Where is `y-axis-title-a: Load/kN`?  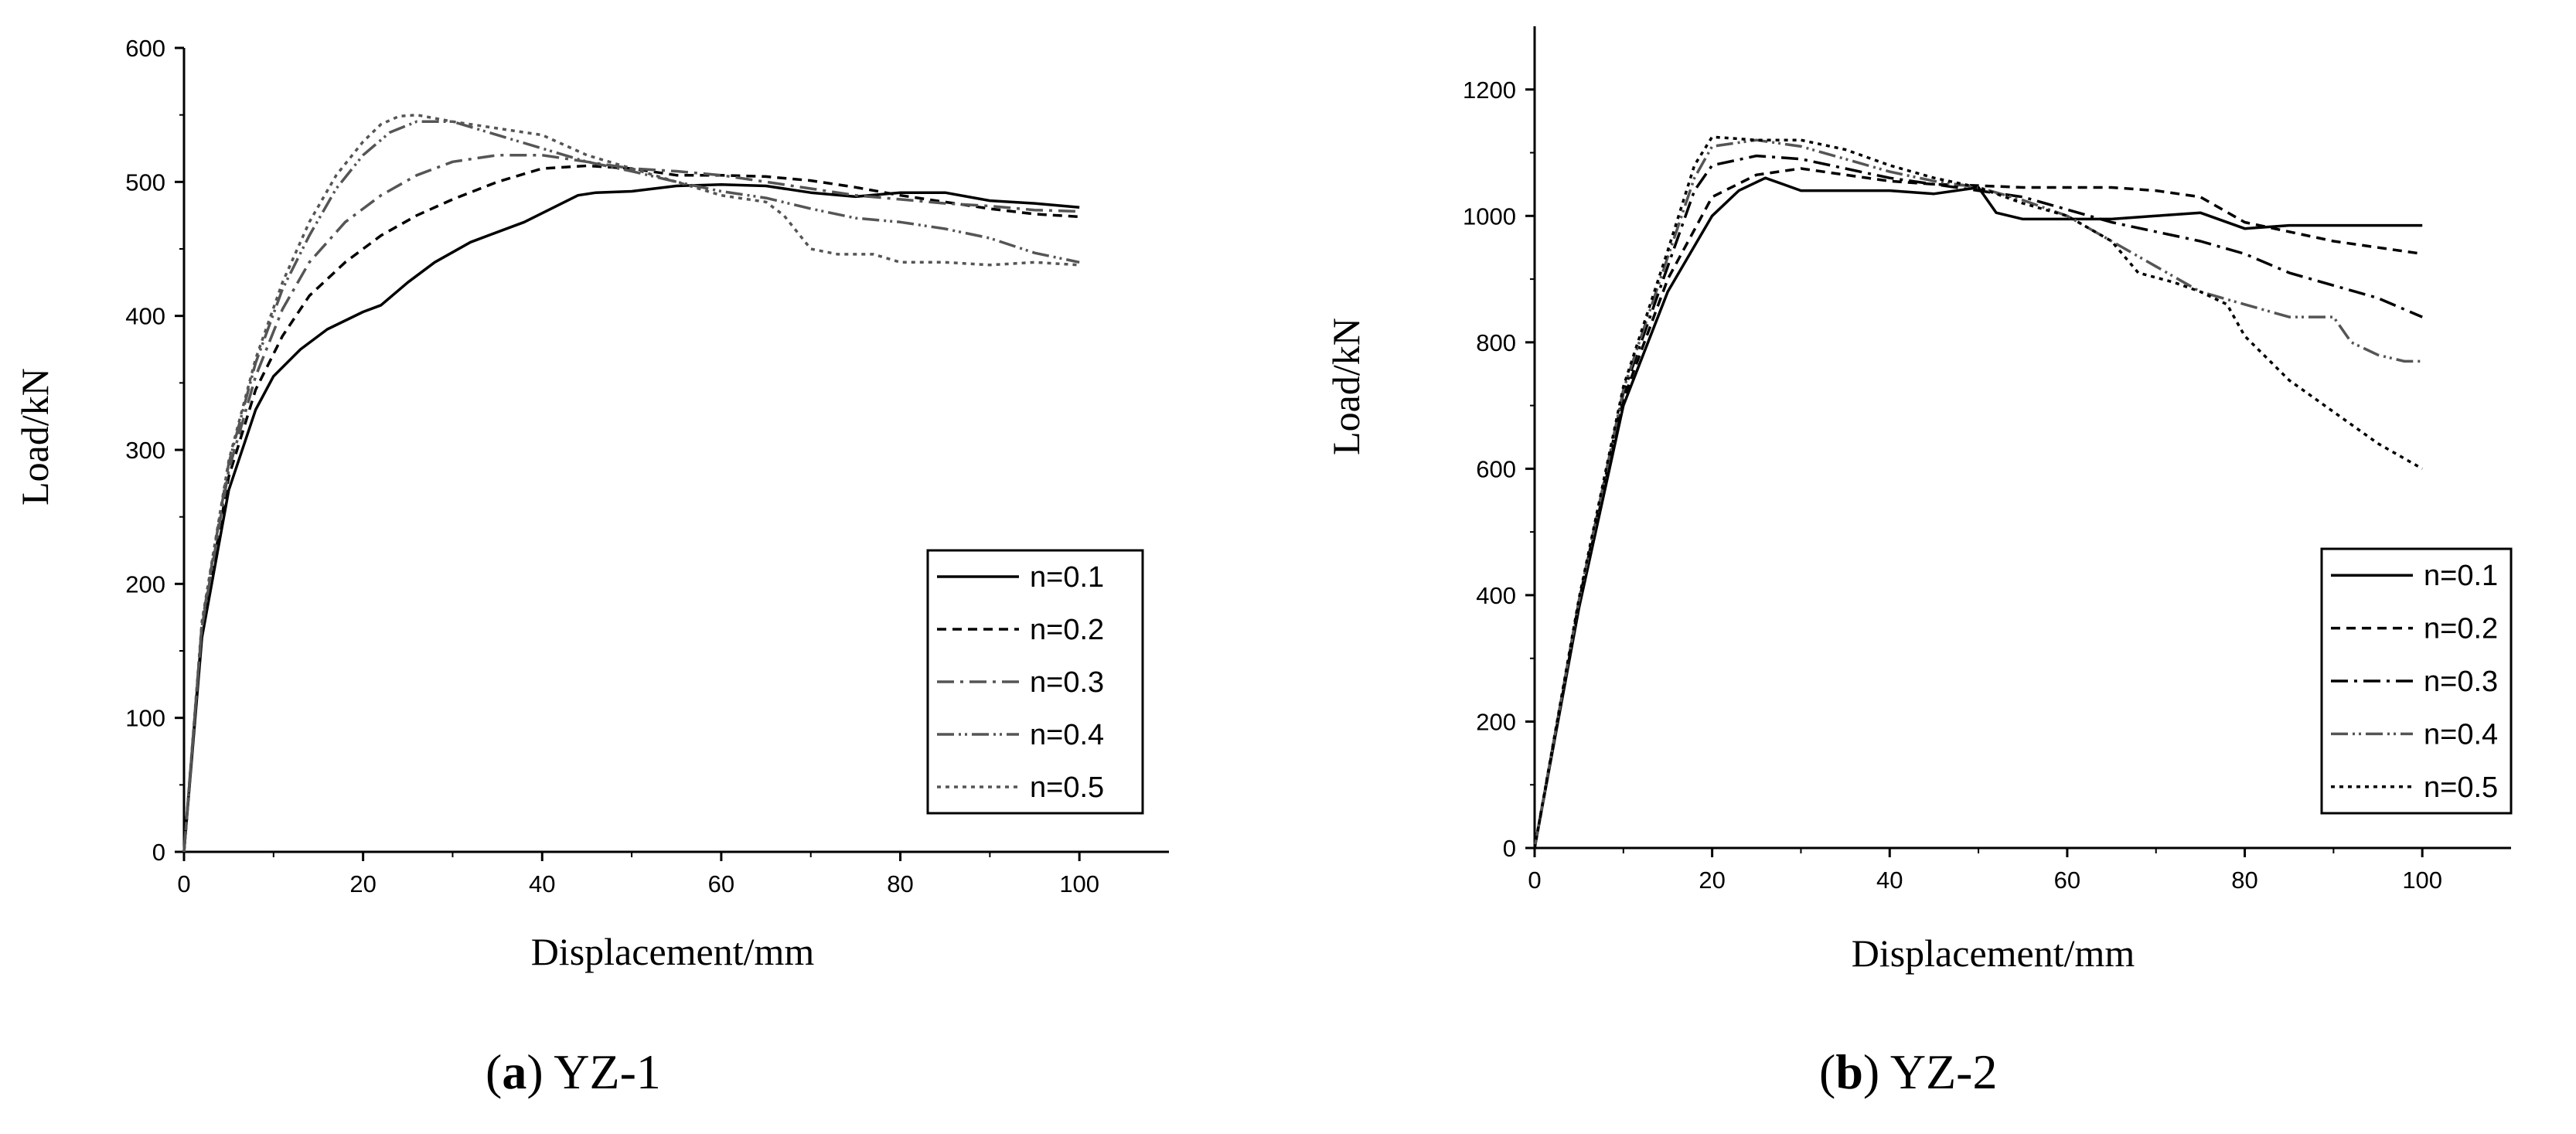 y-axis-title-a: Load/kN is located at coordinates (34, 437).